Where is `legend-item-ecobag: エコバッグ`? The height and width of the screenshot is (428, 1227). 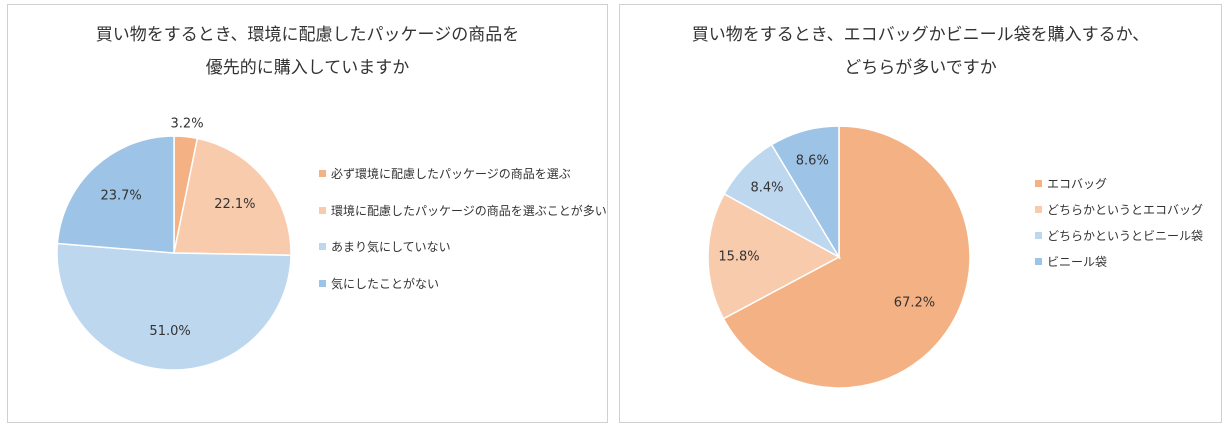 legend-item-ecobag: エコバッグ is located at coordinates (1119, 188).